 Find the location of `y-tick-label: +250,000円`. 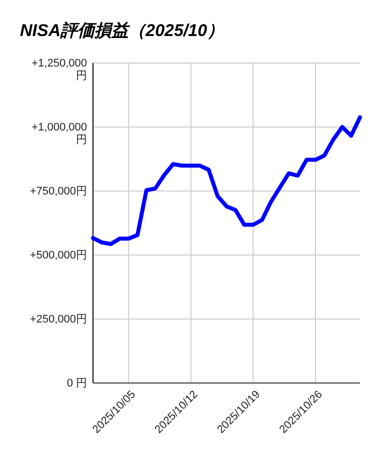

y-tick-label: +250,000円 is located at coordinates (58, 320).